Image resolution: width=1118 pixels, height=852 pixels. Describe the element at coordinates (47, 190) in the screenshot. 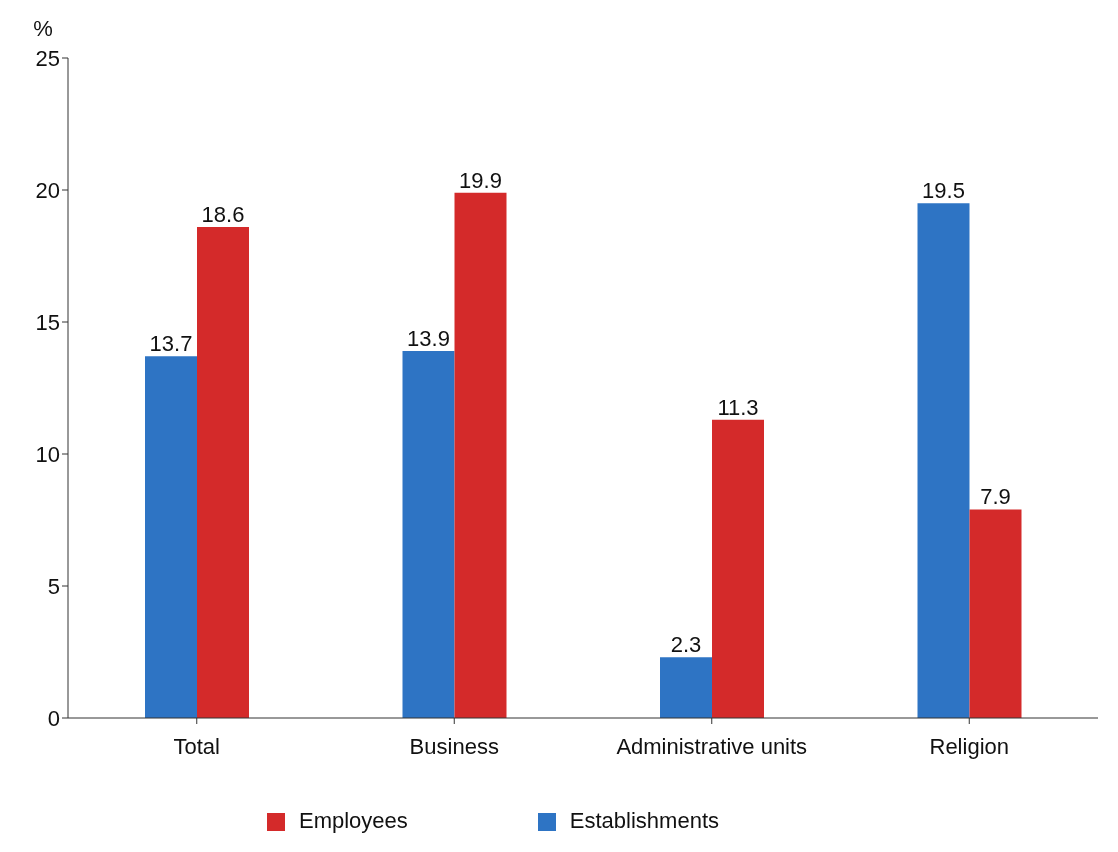

I see `y-tick-label: 20` at that location.